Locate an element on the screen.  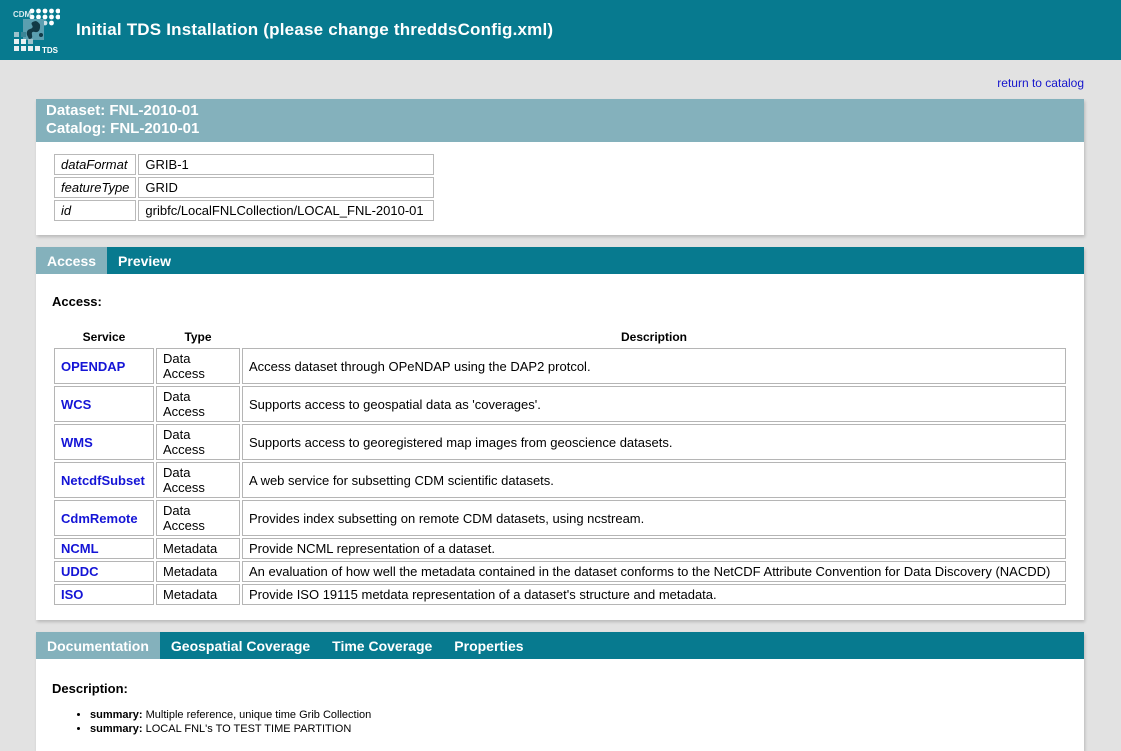
table-row: dataFormat GRIB-1 is located at coordinates (244, 164).